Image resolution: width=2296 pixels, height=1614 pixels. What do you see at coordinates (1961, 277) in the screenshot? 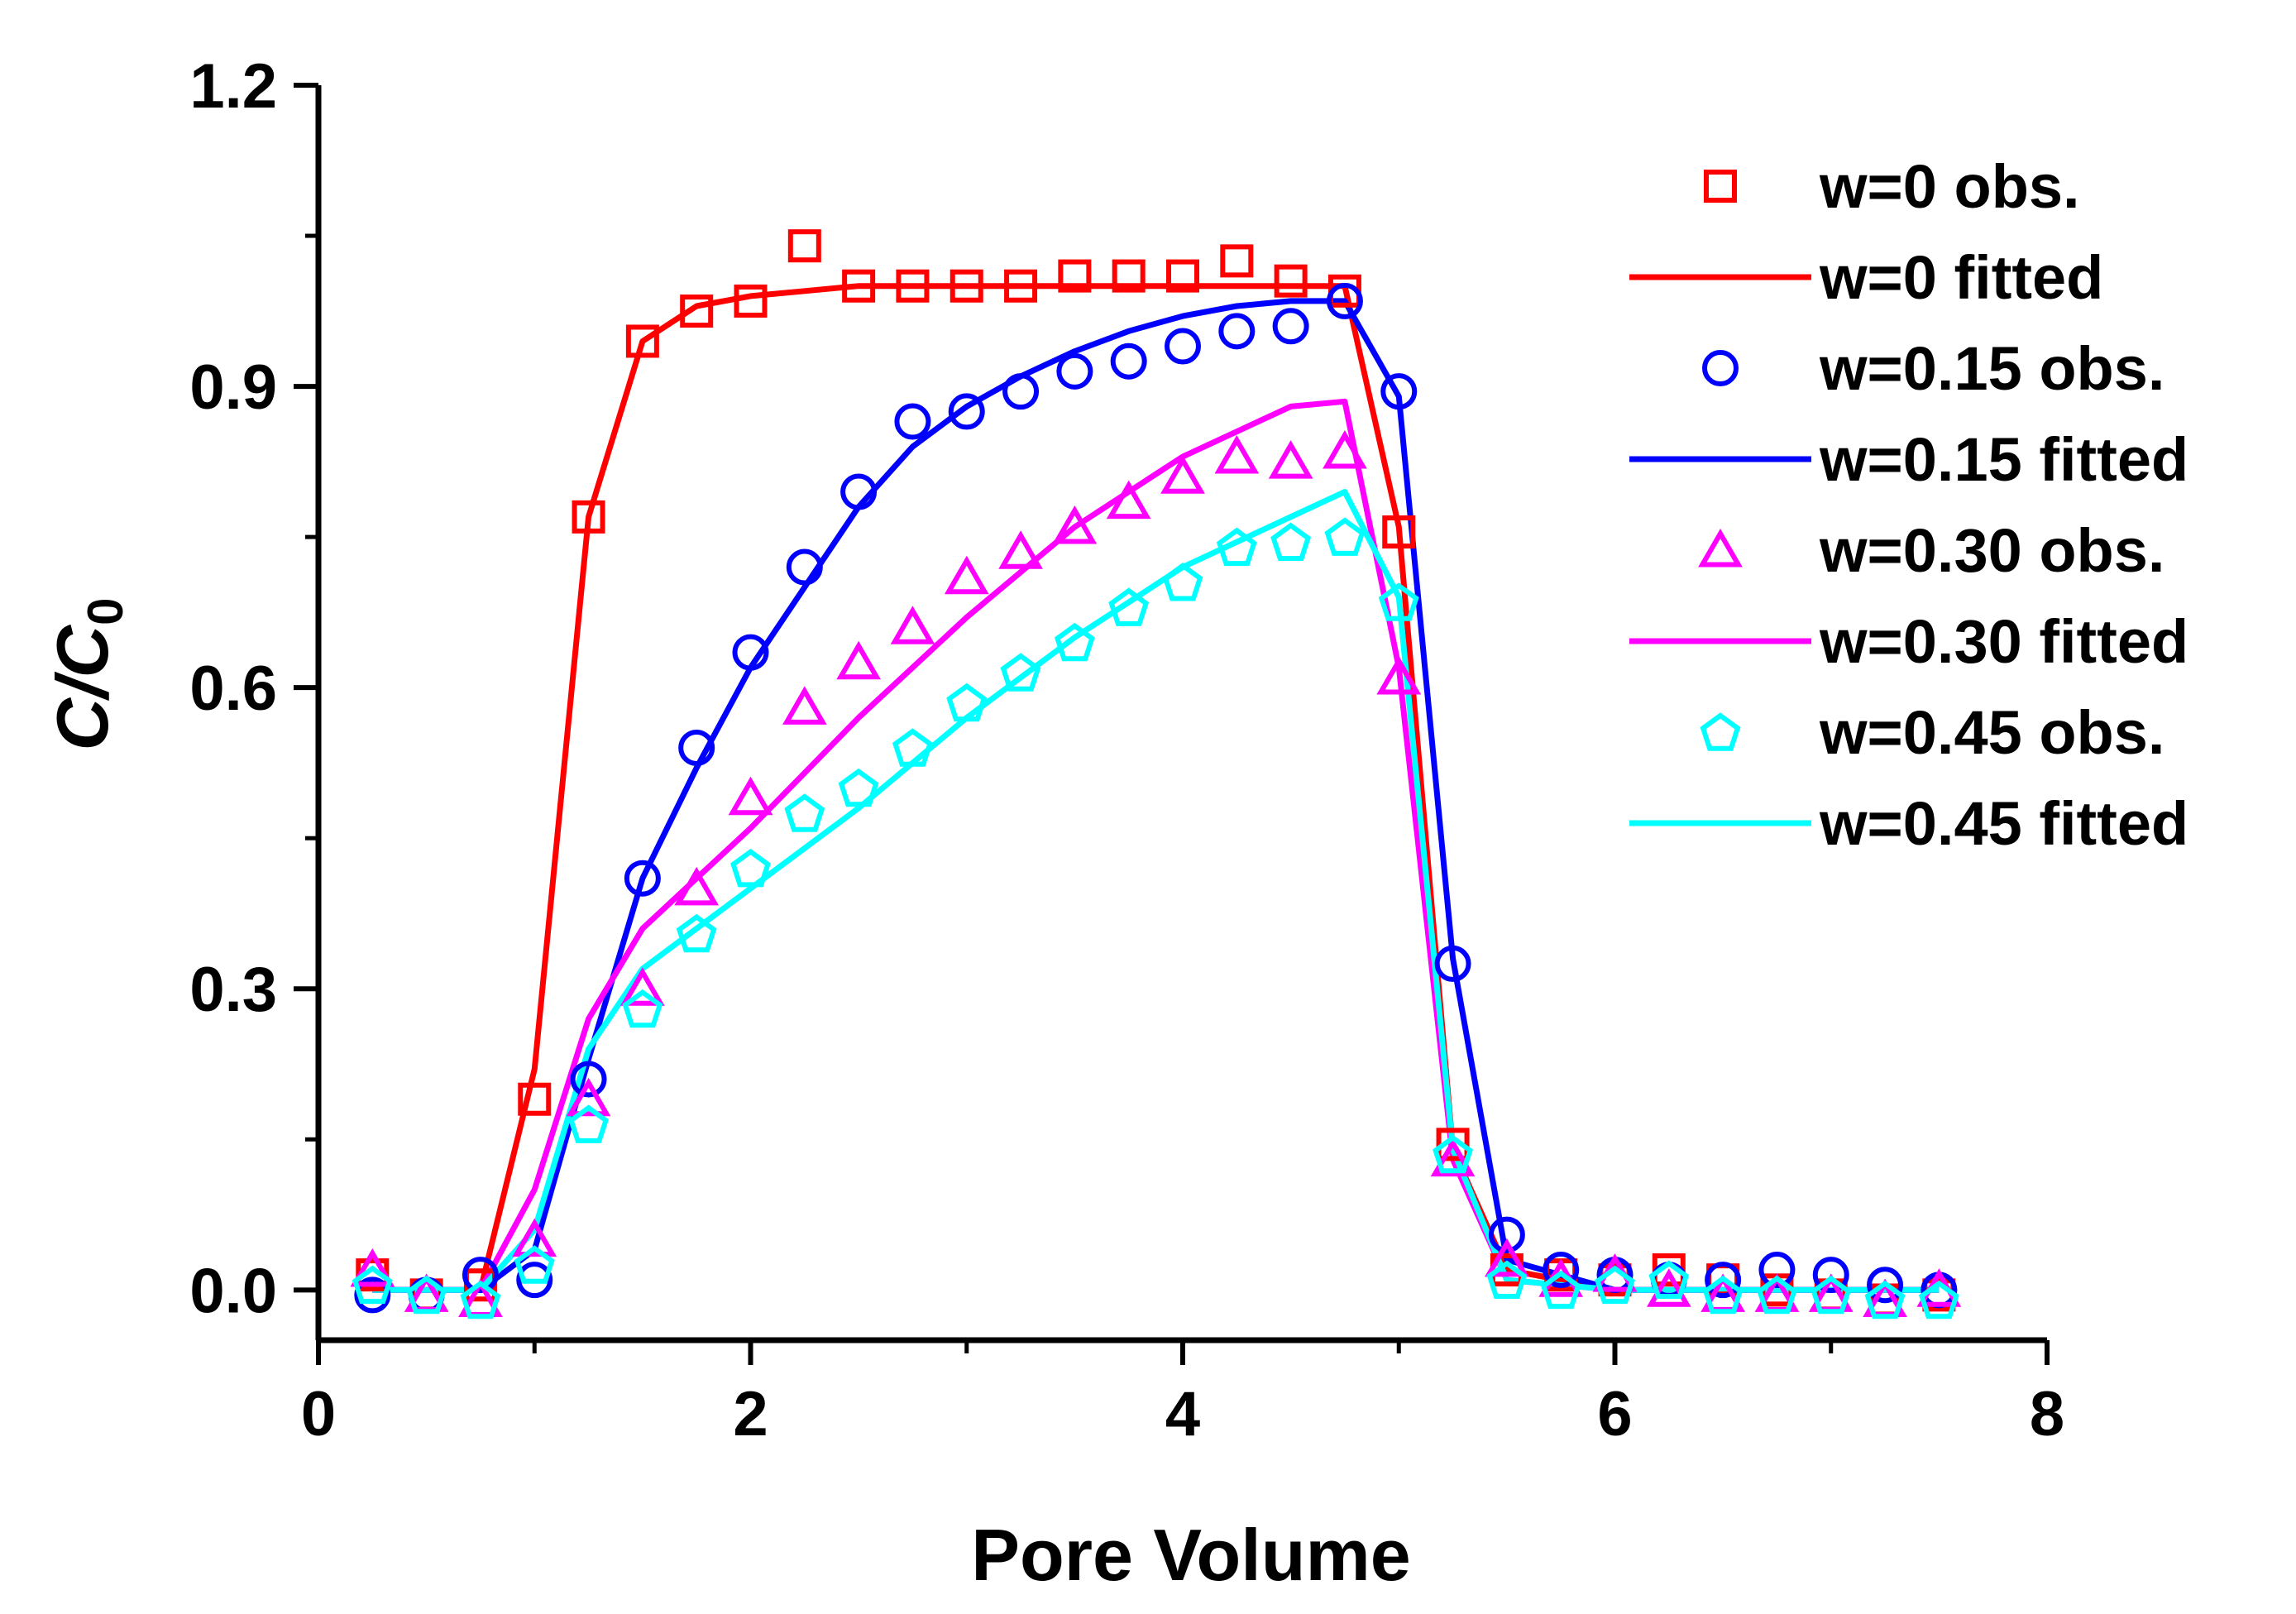
I see `legend-label-w-0-fitted: w=0 fitted` at bounding box center [1961, 277].